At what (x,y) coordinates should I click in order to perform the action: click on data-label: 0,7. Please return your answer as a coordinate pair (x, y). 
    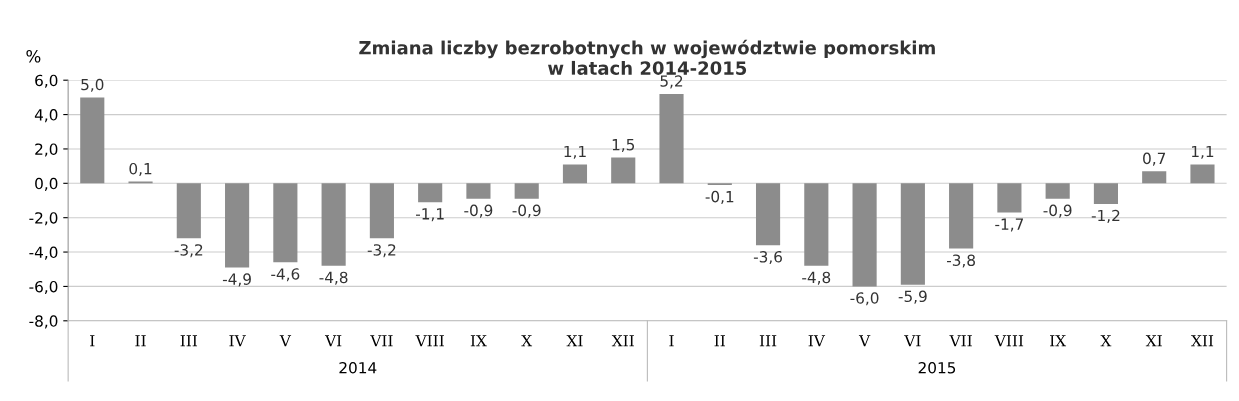
    Looking at the image, I should click on (1154, 159).